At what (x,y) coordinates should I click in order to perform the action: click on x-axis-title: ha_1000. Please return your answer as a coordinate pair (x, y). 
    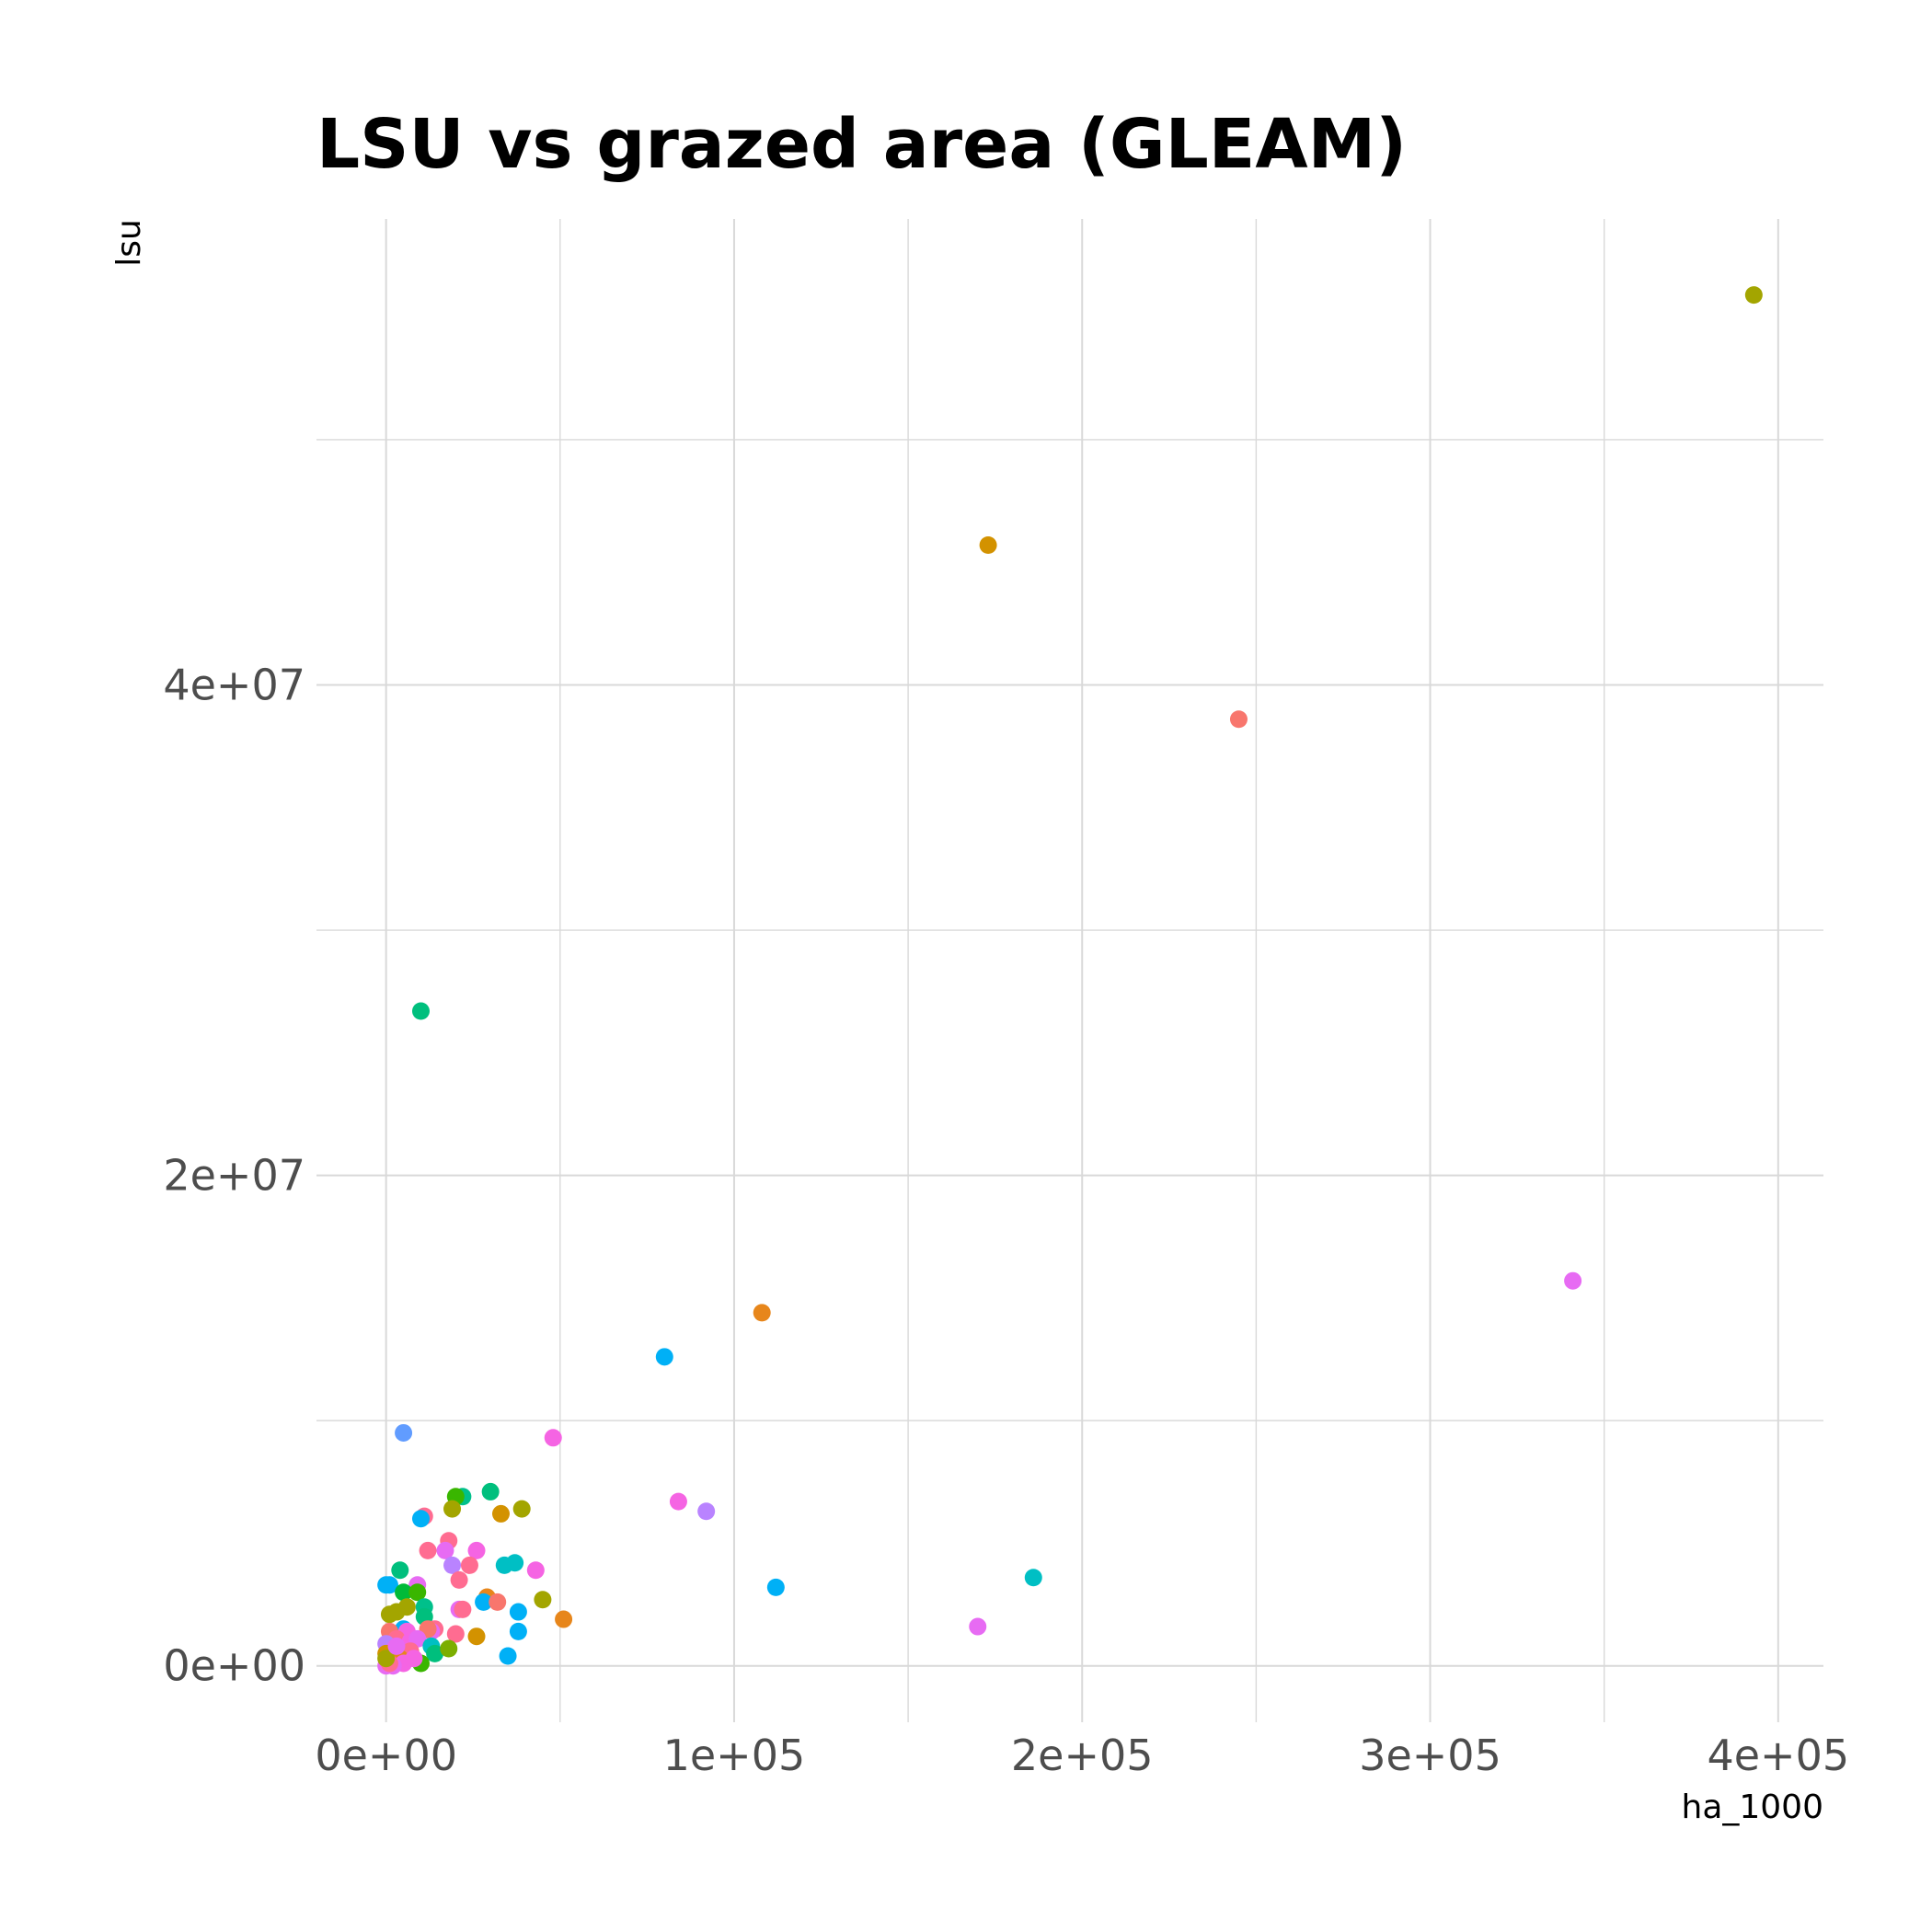
    Looking at the image, I should click on (1753, 1807).